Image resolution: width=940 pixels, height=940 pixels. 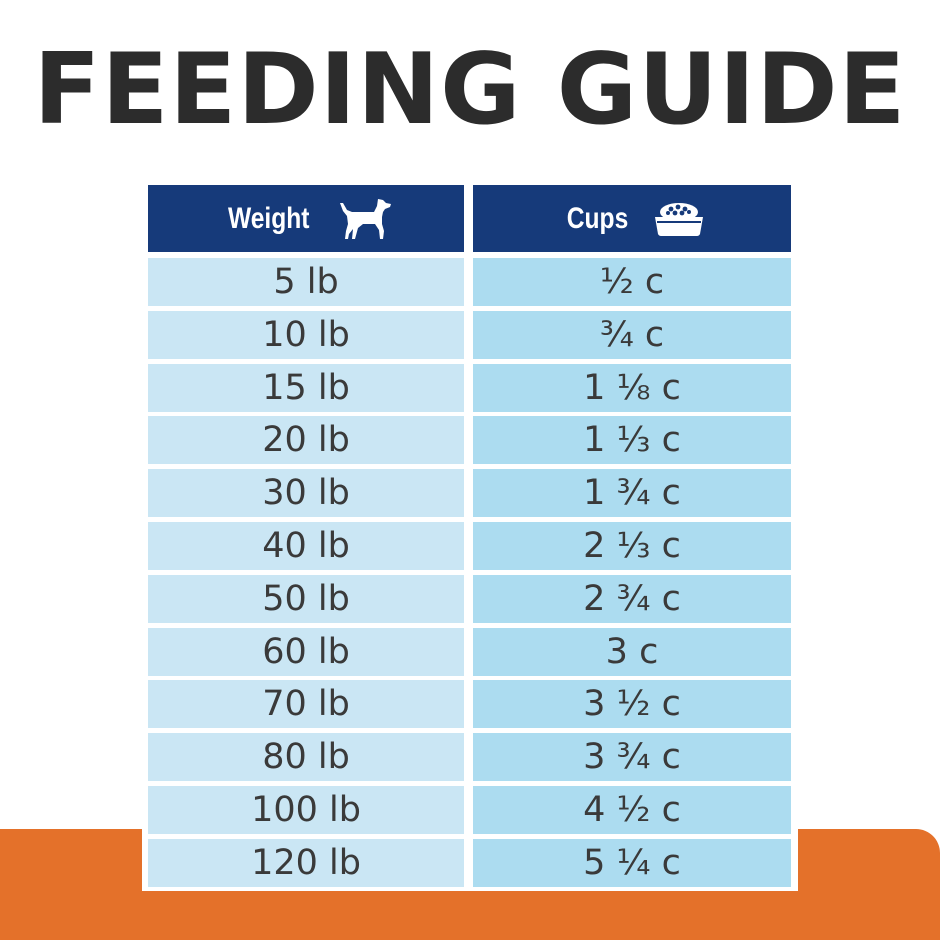 What do you see at coordinates (632, 218) in the screenshot?
I see `cups-column-header: Cups` at bounding box center [632, 218].